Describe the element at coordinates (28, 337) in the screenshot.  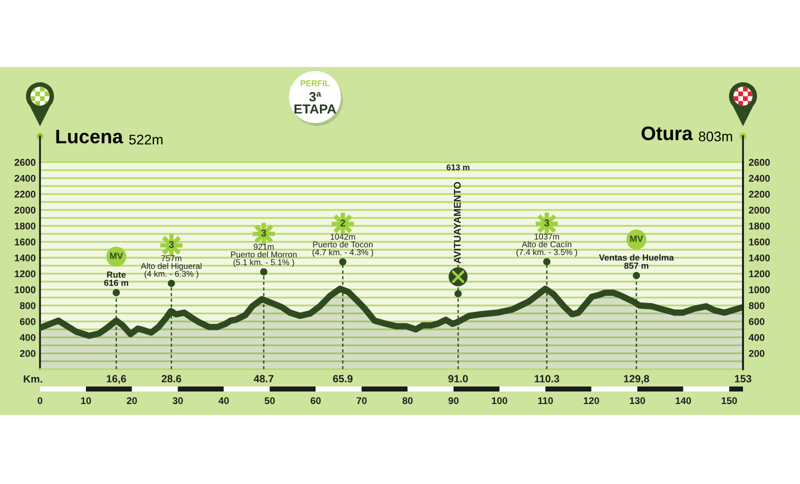
I see `y-tick-label: 400` at that location.